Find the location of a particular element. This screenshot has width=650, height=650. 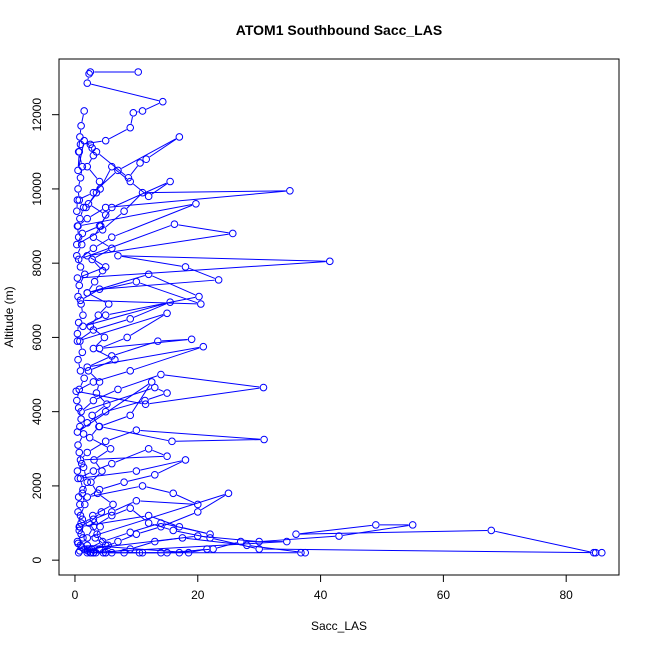

y-tick-label: 8000 is located at coordinates (37, 263).